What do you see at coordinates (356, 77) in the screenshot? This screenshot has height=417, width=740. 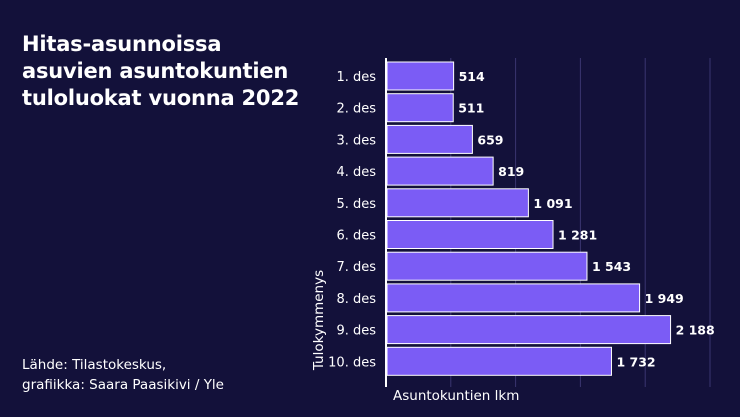 I see `category-label: 1. des` at bounding box center [356, 77].